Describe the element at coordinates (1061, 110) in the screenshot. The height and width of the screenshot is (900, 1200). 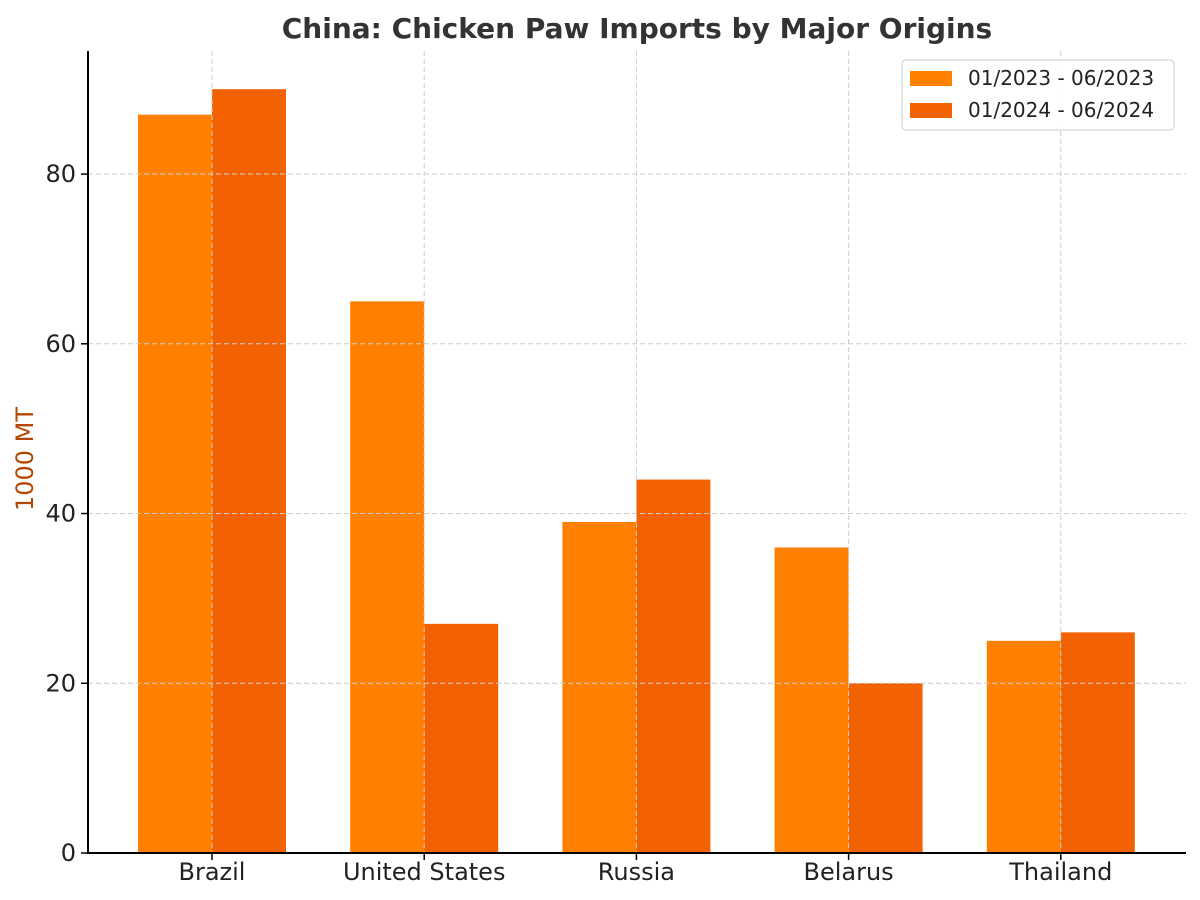
I see `legend-label: 01/2024 - 06/2024` at that location.